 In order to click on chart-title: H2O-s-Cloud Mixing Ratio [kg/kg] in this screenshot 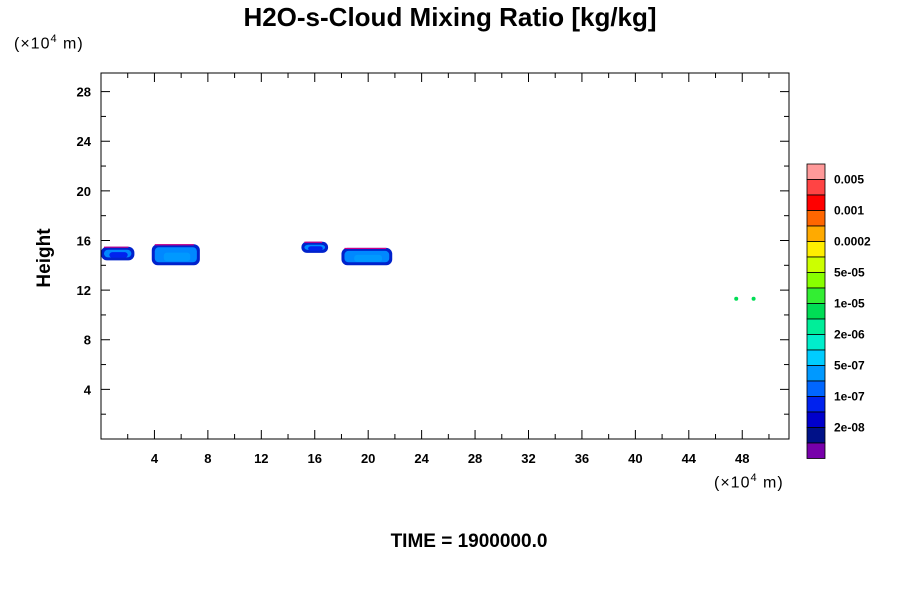, I will do `click(450, 17)`.